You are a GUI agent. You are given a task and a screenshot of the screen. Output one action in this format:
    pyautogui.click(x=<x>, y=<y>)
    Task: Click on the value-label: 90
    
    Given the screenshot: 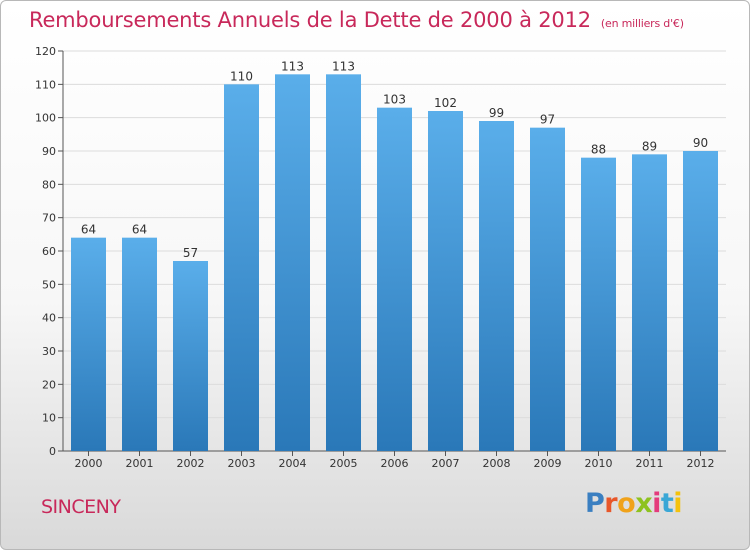 What is the action you would take?
    pyautogui.click(x=700, y=143)
    